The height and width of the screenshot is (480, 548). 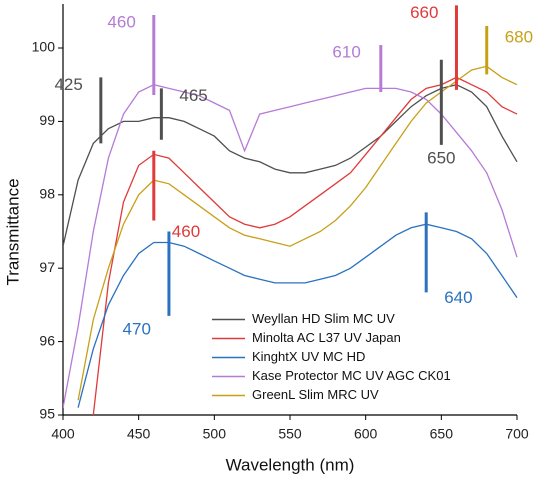 What do you see at coordinates (519, 36) in the screenshot?
I see `annotation-label: 680` at bounding box center [519, 36].